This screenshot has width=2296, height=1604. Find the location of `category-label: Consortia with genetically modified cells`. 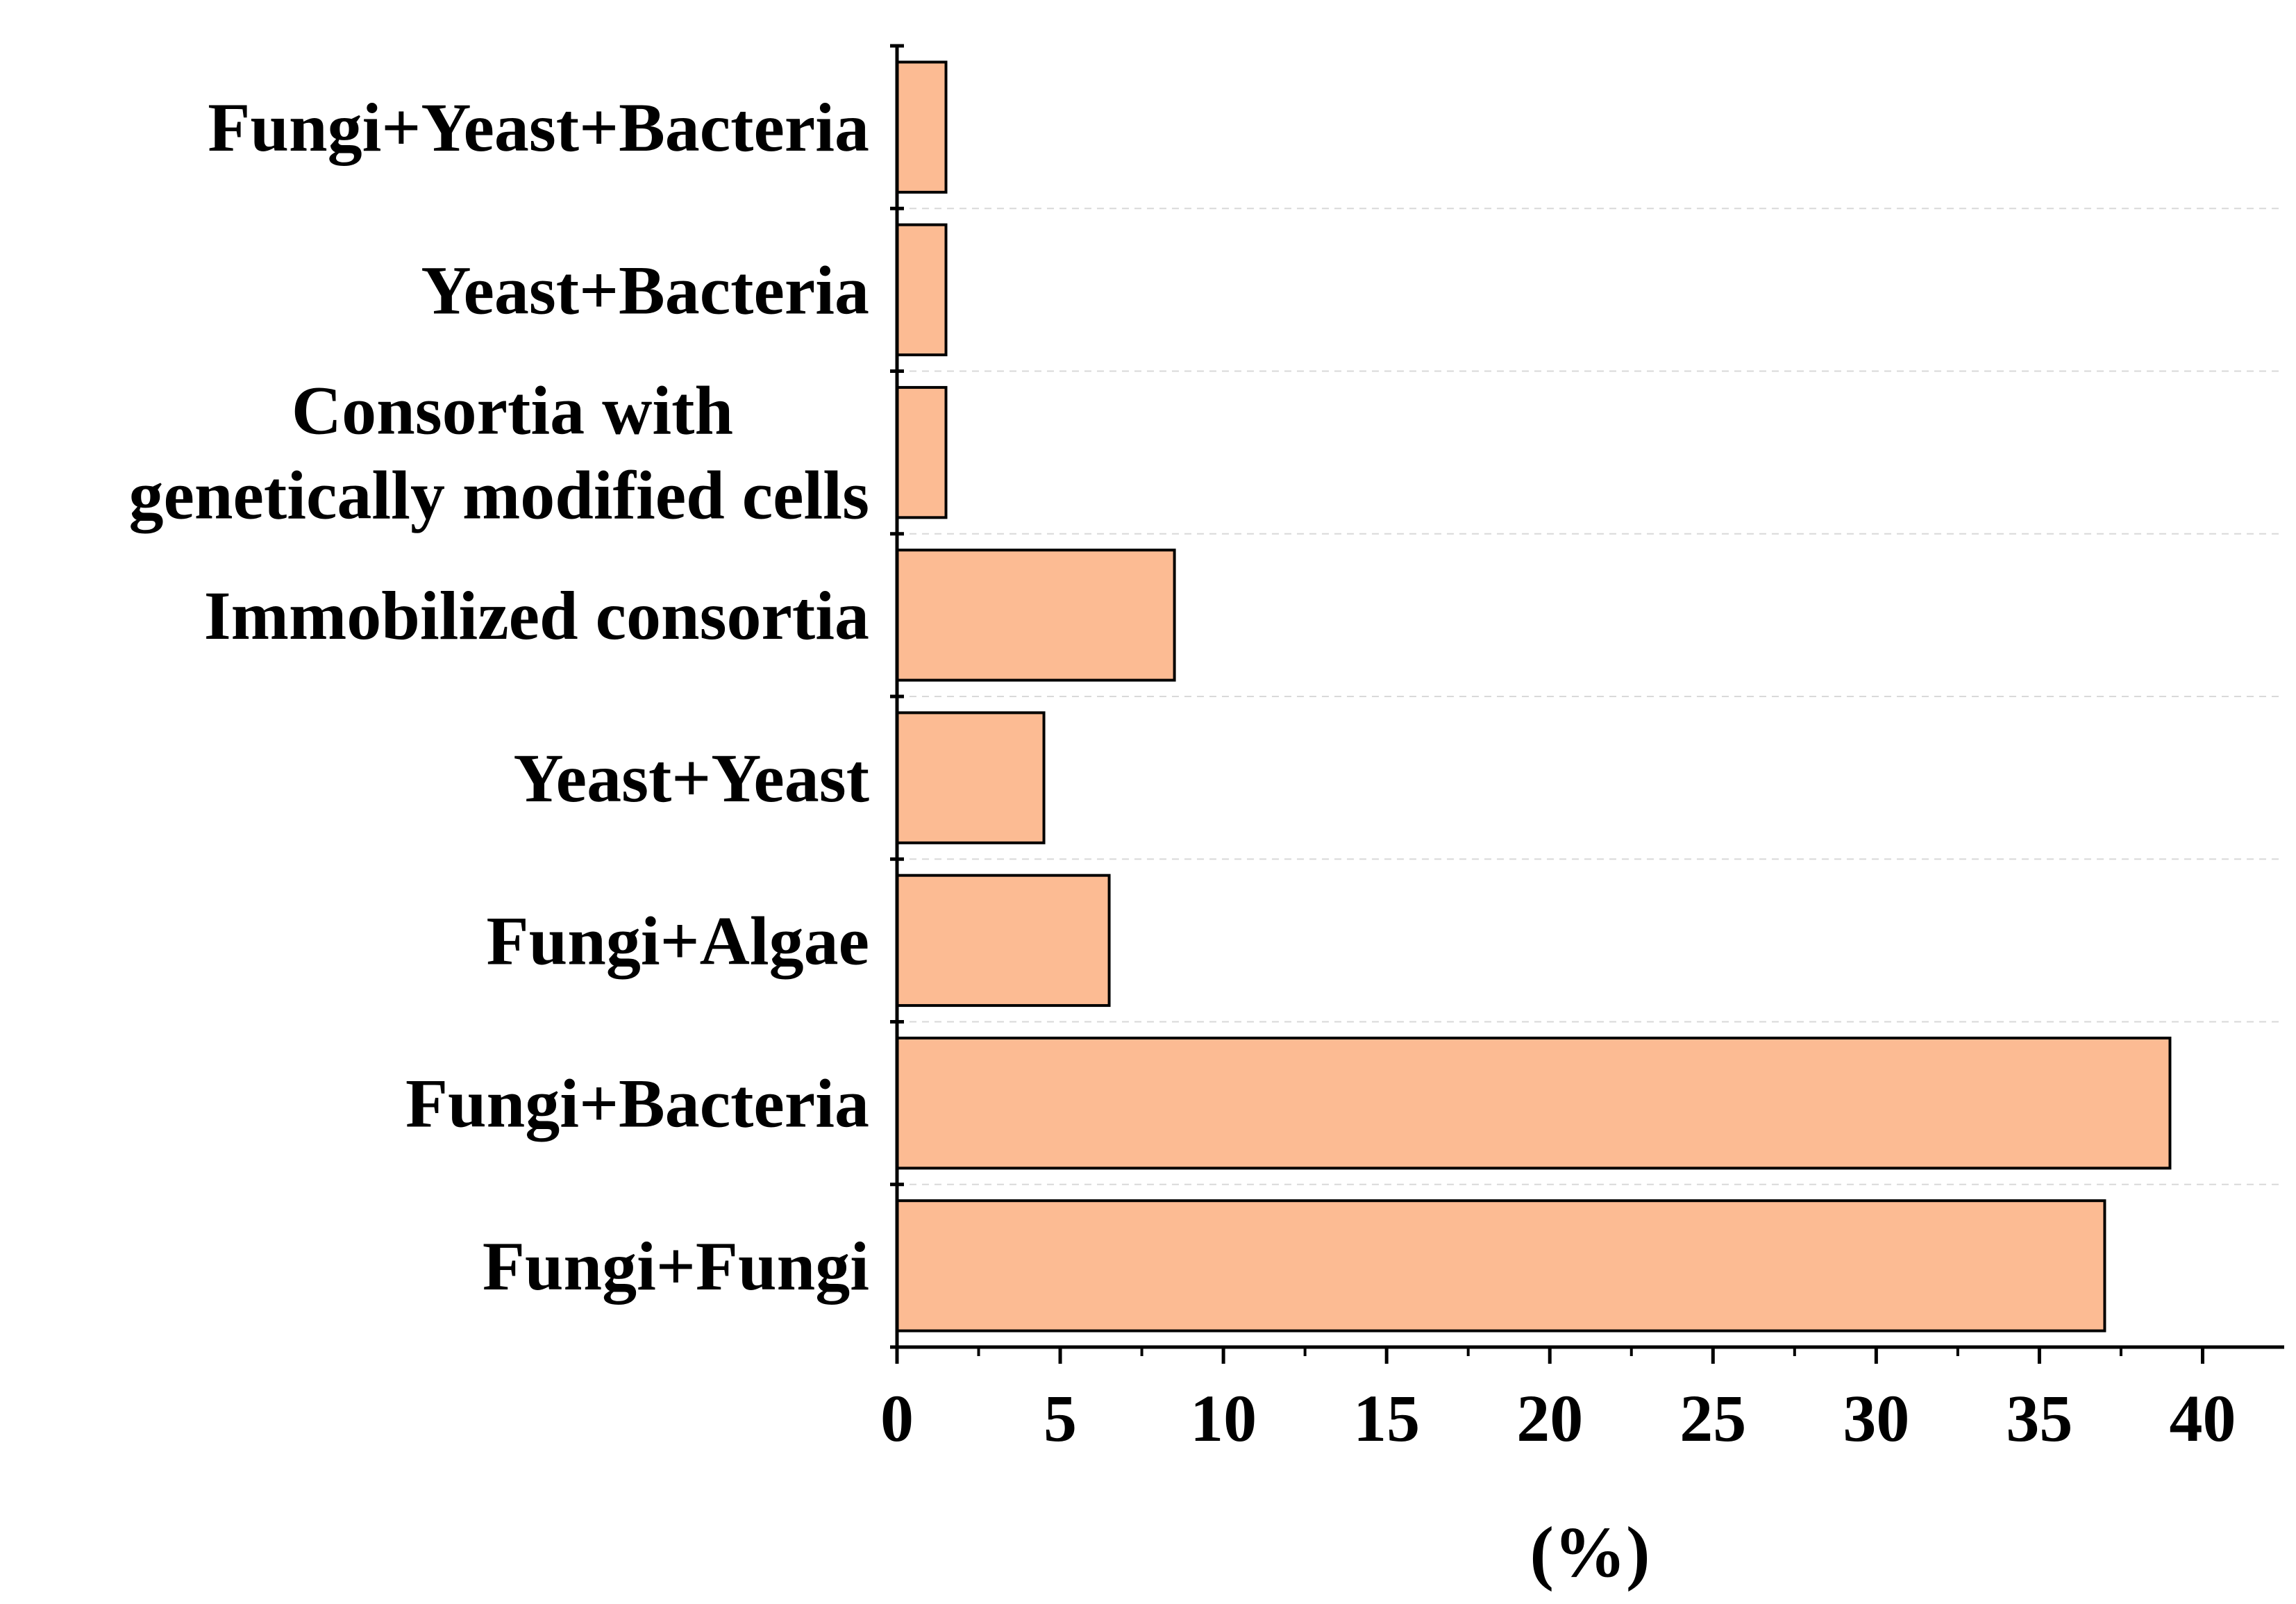

category-label: Consortia with genetically modified cells is located at coordinates (499, 453).